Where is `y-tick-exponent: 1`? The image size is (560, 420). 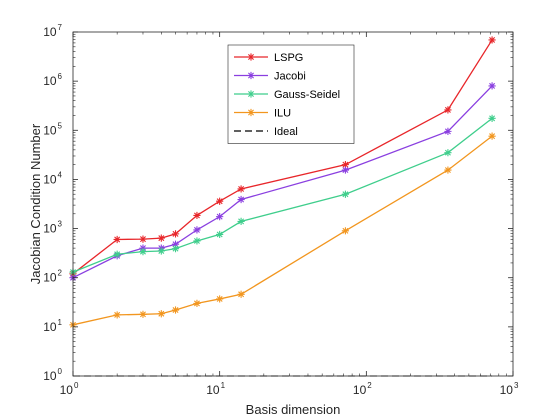 y-tick-exponent: 1 is located at coordinates (60, 322).